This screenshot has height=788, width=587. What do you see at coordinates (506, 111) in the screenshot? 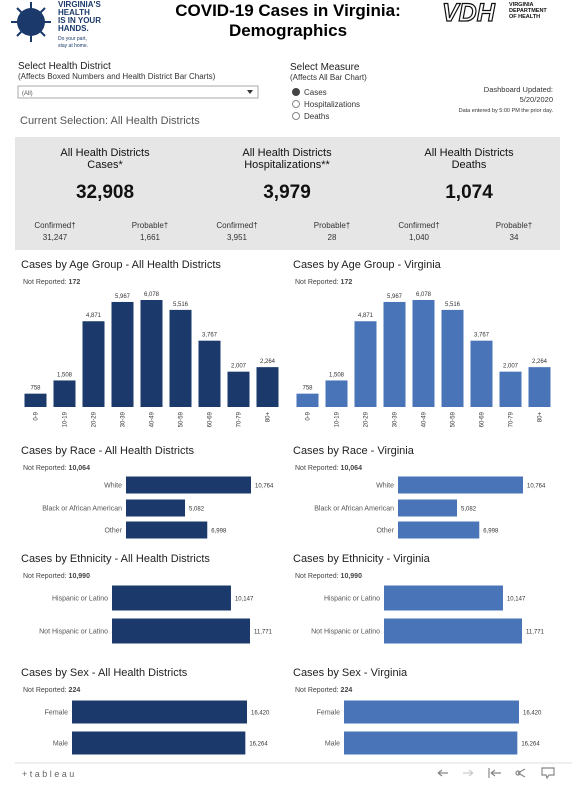
I see `updated-note: Data entered by 5:00 PM the prior day.` at bounding box center [506, 111].